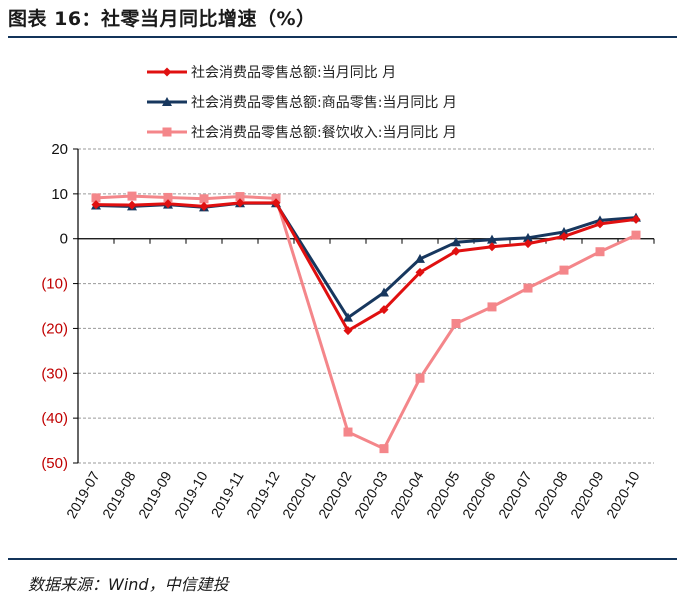  Describe the element at coordinates (191, 494) in the screenshot. I see `x-tick-label: 2019-10` at that location.